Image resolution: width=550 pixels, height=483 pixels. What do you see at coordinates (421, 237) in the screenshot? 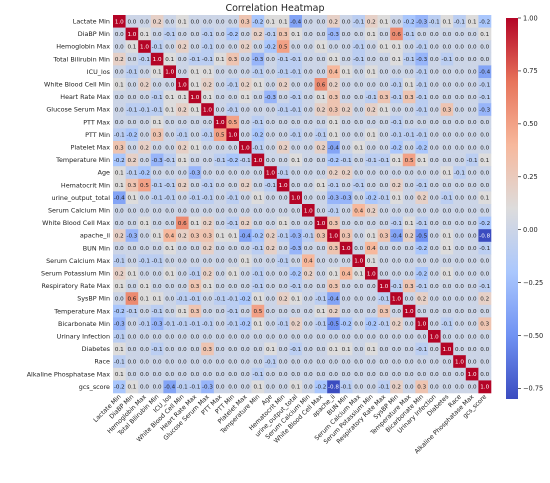
I see `cell-value-label: -0.5` at bounding box center [421, 237].